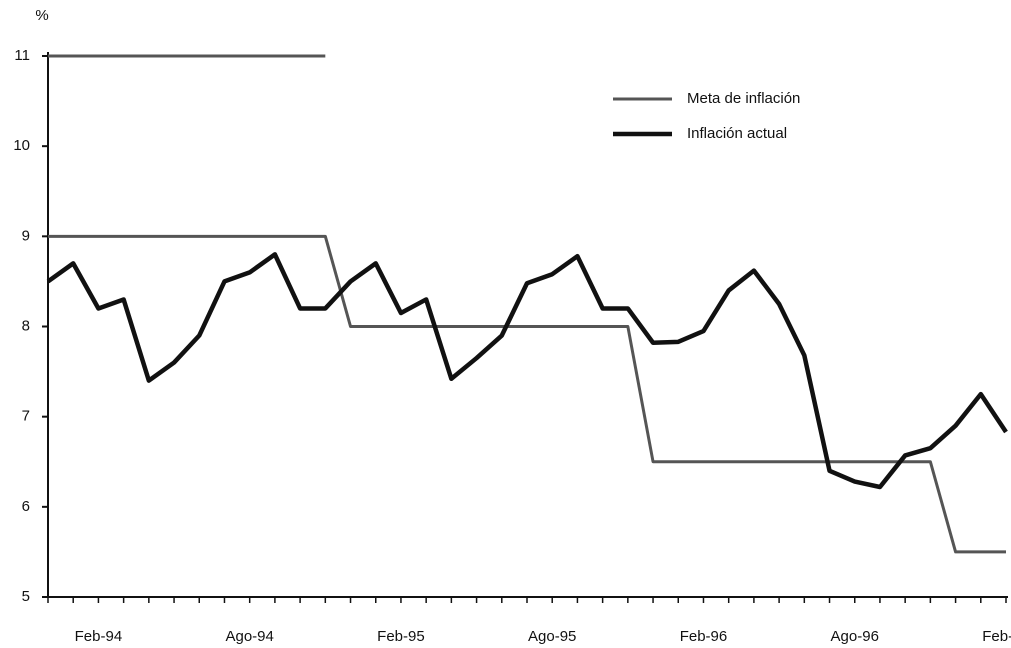  What do you see at coordinates (552, 636) in the screenshot?
I see `x-tick-label: Ago-95` at bounding box center [552, 636].